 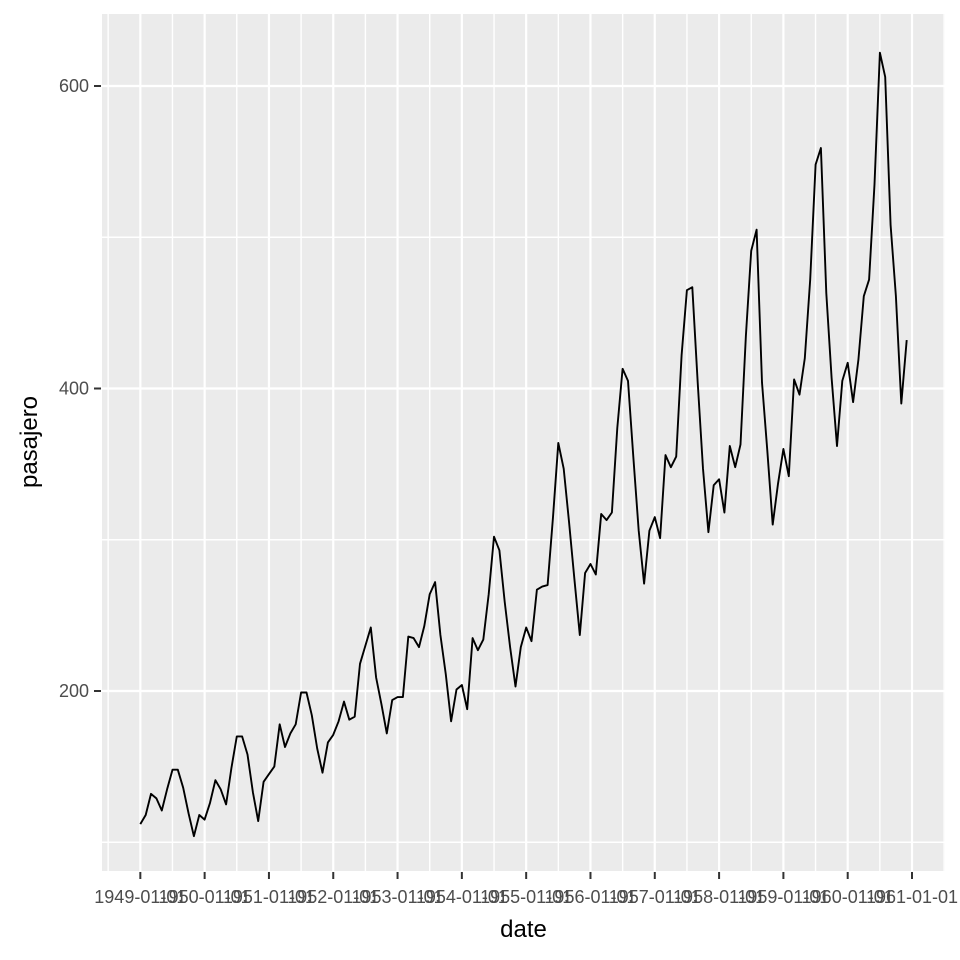 I want to click on x-tick-label: 1951-01-01, so click(x=269, y=897).